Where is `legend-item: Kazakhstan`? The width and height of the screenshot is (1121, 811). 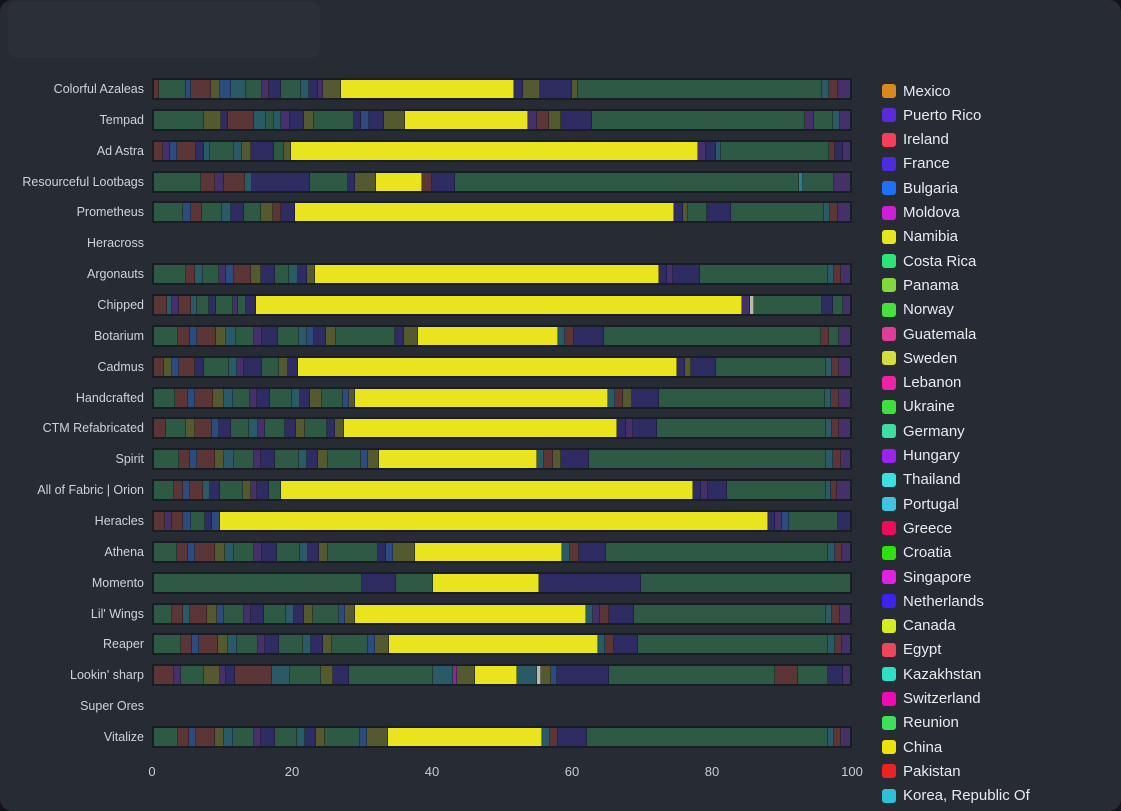
legend-item: Kazakhstan is located at coordinates (931, 674).